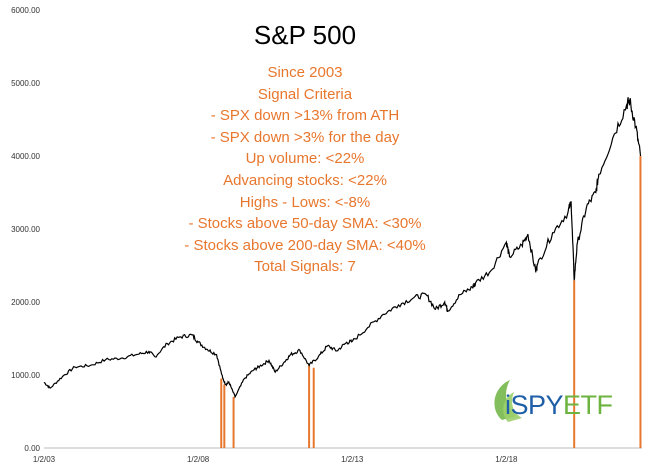  I want to click on criteria-line: Highs - Lows: <-8%, so click(305, 202).